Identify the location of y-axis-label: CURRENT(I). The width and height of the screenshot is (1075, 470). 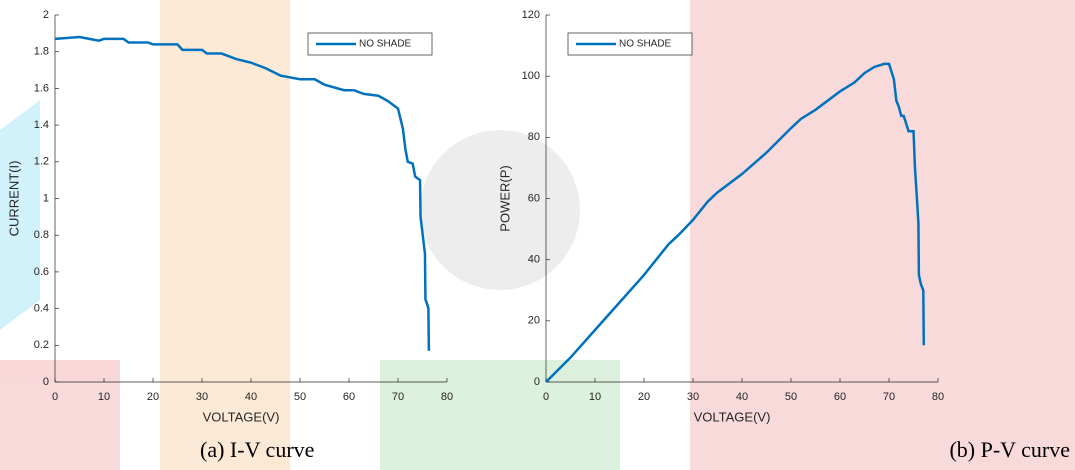
(13, 199).